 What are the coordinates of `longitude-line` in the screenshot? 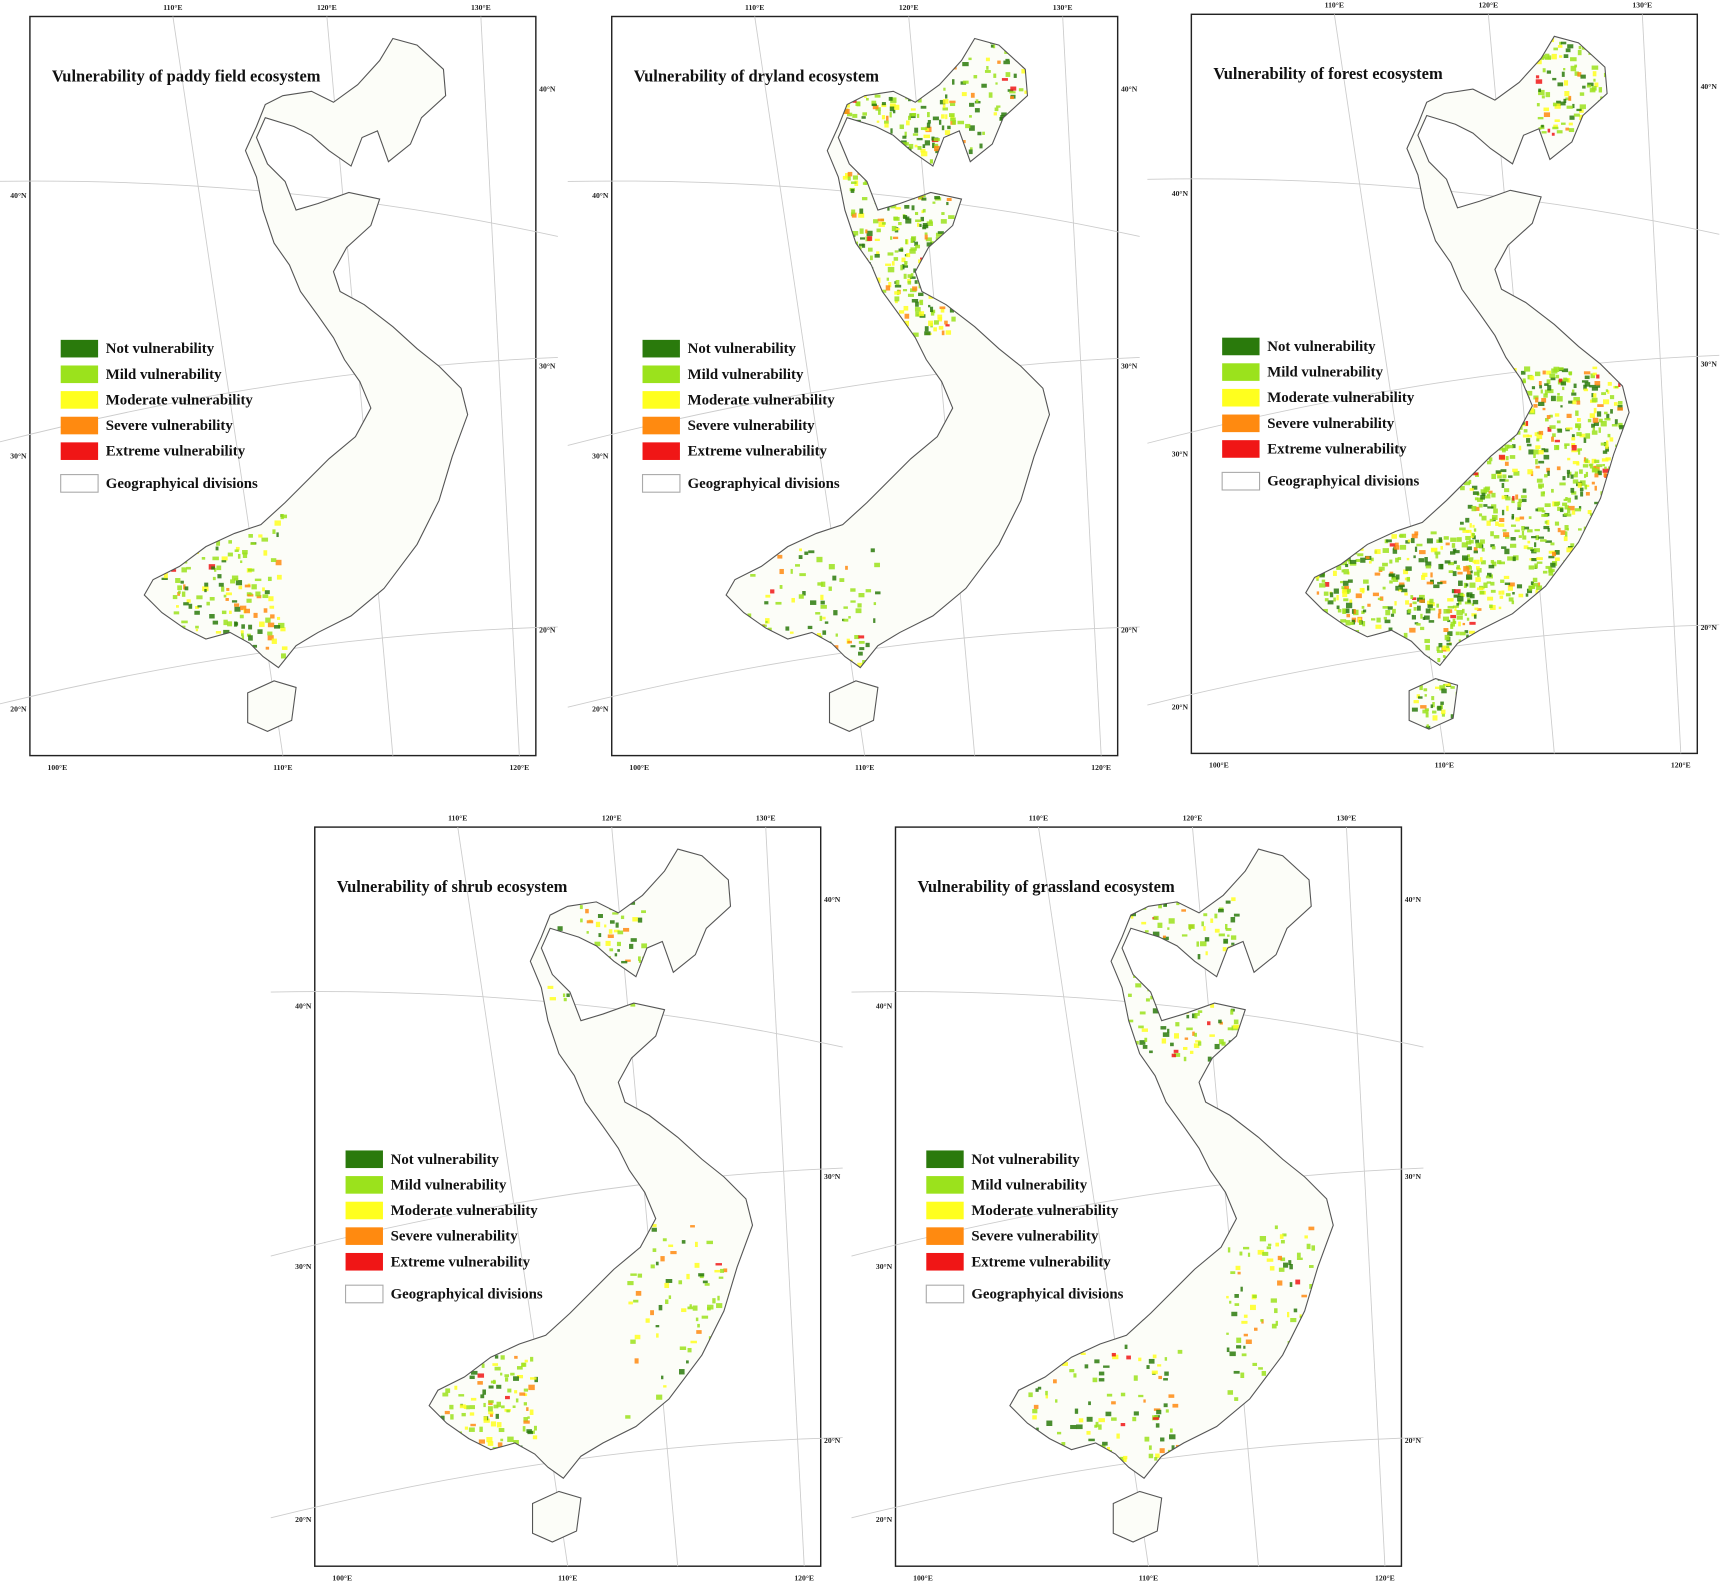 It's located at (1365, 1197).